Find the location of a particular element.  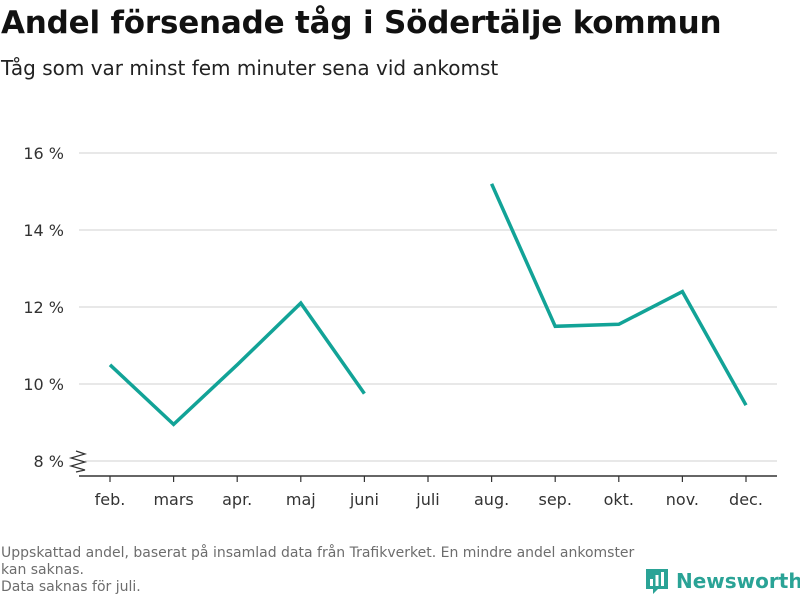

x-tick-label: mars is located at coordinates (173, 499).